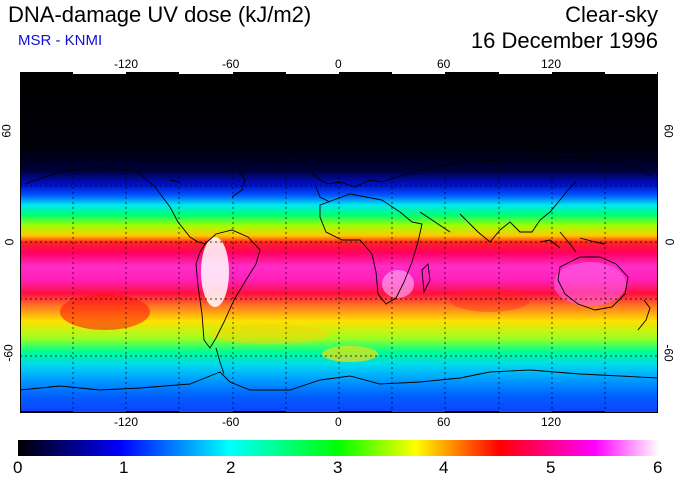 This screenshot has height=480, width=678. What do you see at coordinates (270, 334) in the screenshot?
I see `cloud-band-yellow-patch` at bounding box center [270, 334].